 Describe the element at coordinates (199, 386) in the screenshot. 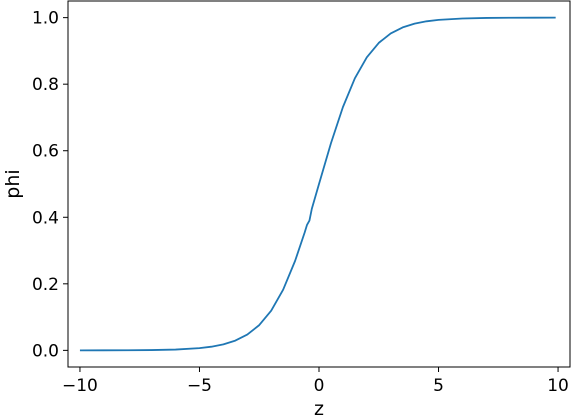

I see `x-tick-label: −5` at that location.